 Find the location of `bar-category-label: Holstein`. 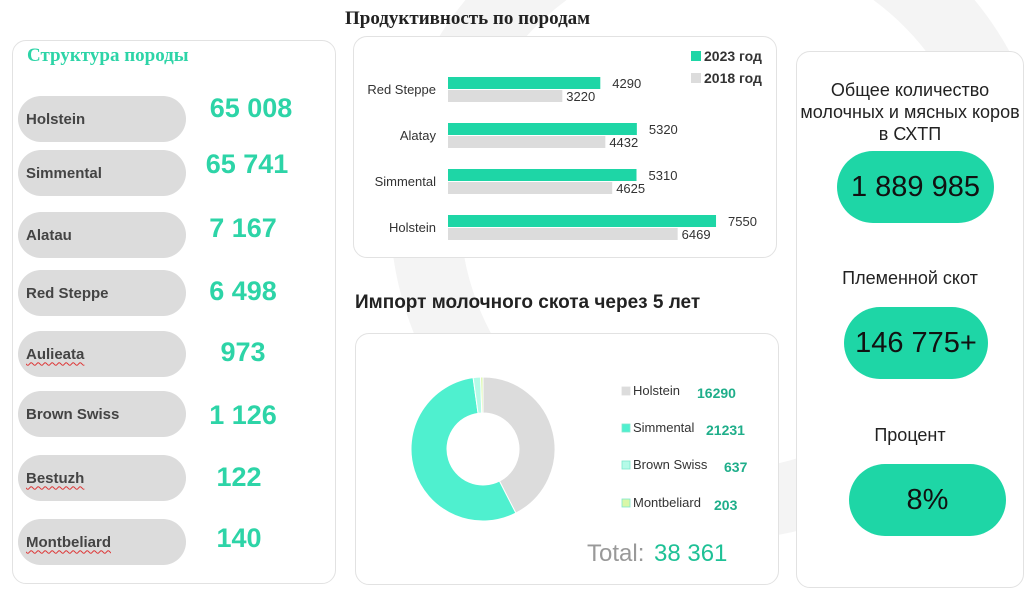

bar-category-label: Holstein is located at coordinates (412, 227).